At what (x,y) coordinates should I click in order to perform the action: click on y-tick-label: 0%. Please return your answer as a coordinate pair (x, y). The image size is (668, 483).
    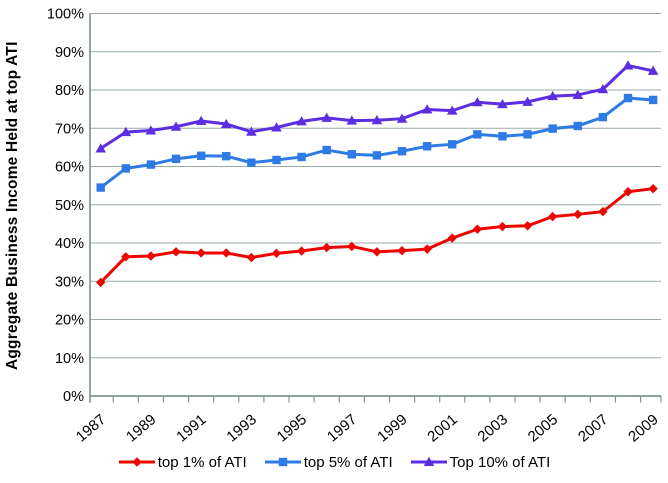
    Looking at the image, I should click on (73, 397).